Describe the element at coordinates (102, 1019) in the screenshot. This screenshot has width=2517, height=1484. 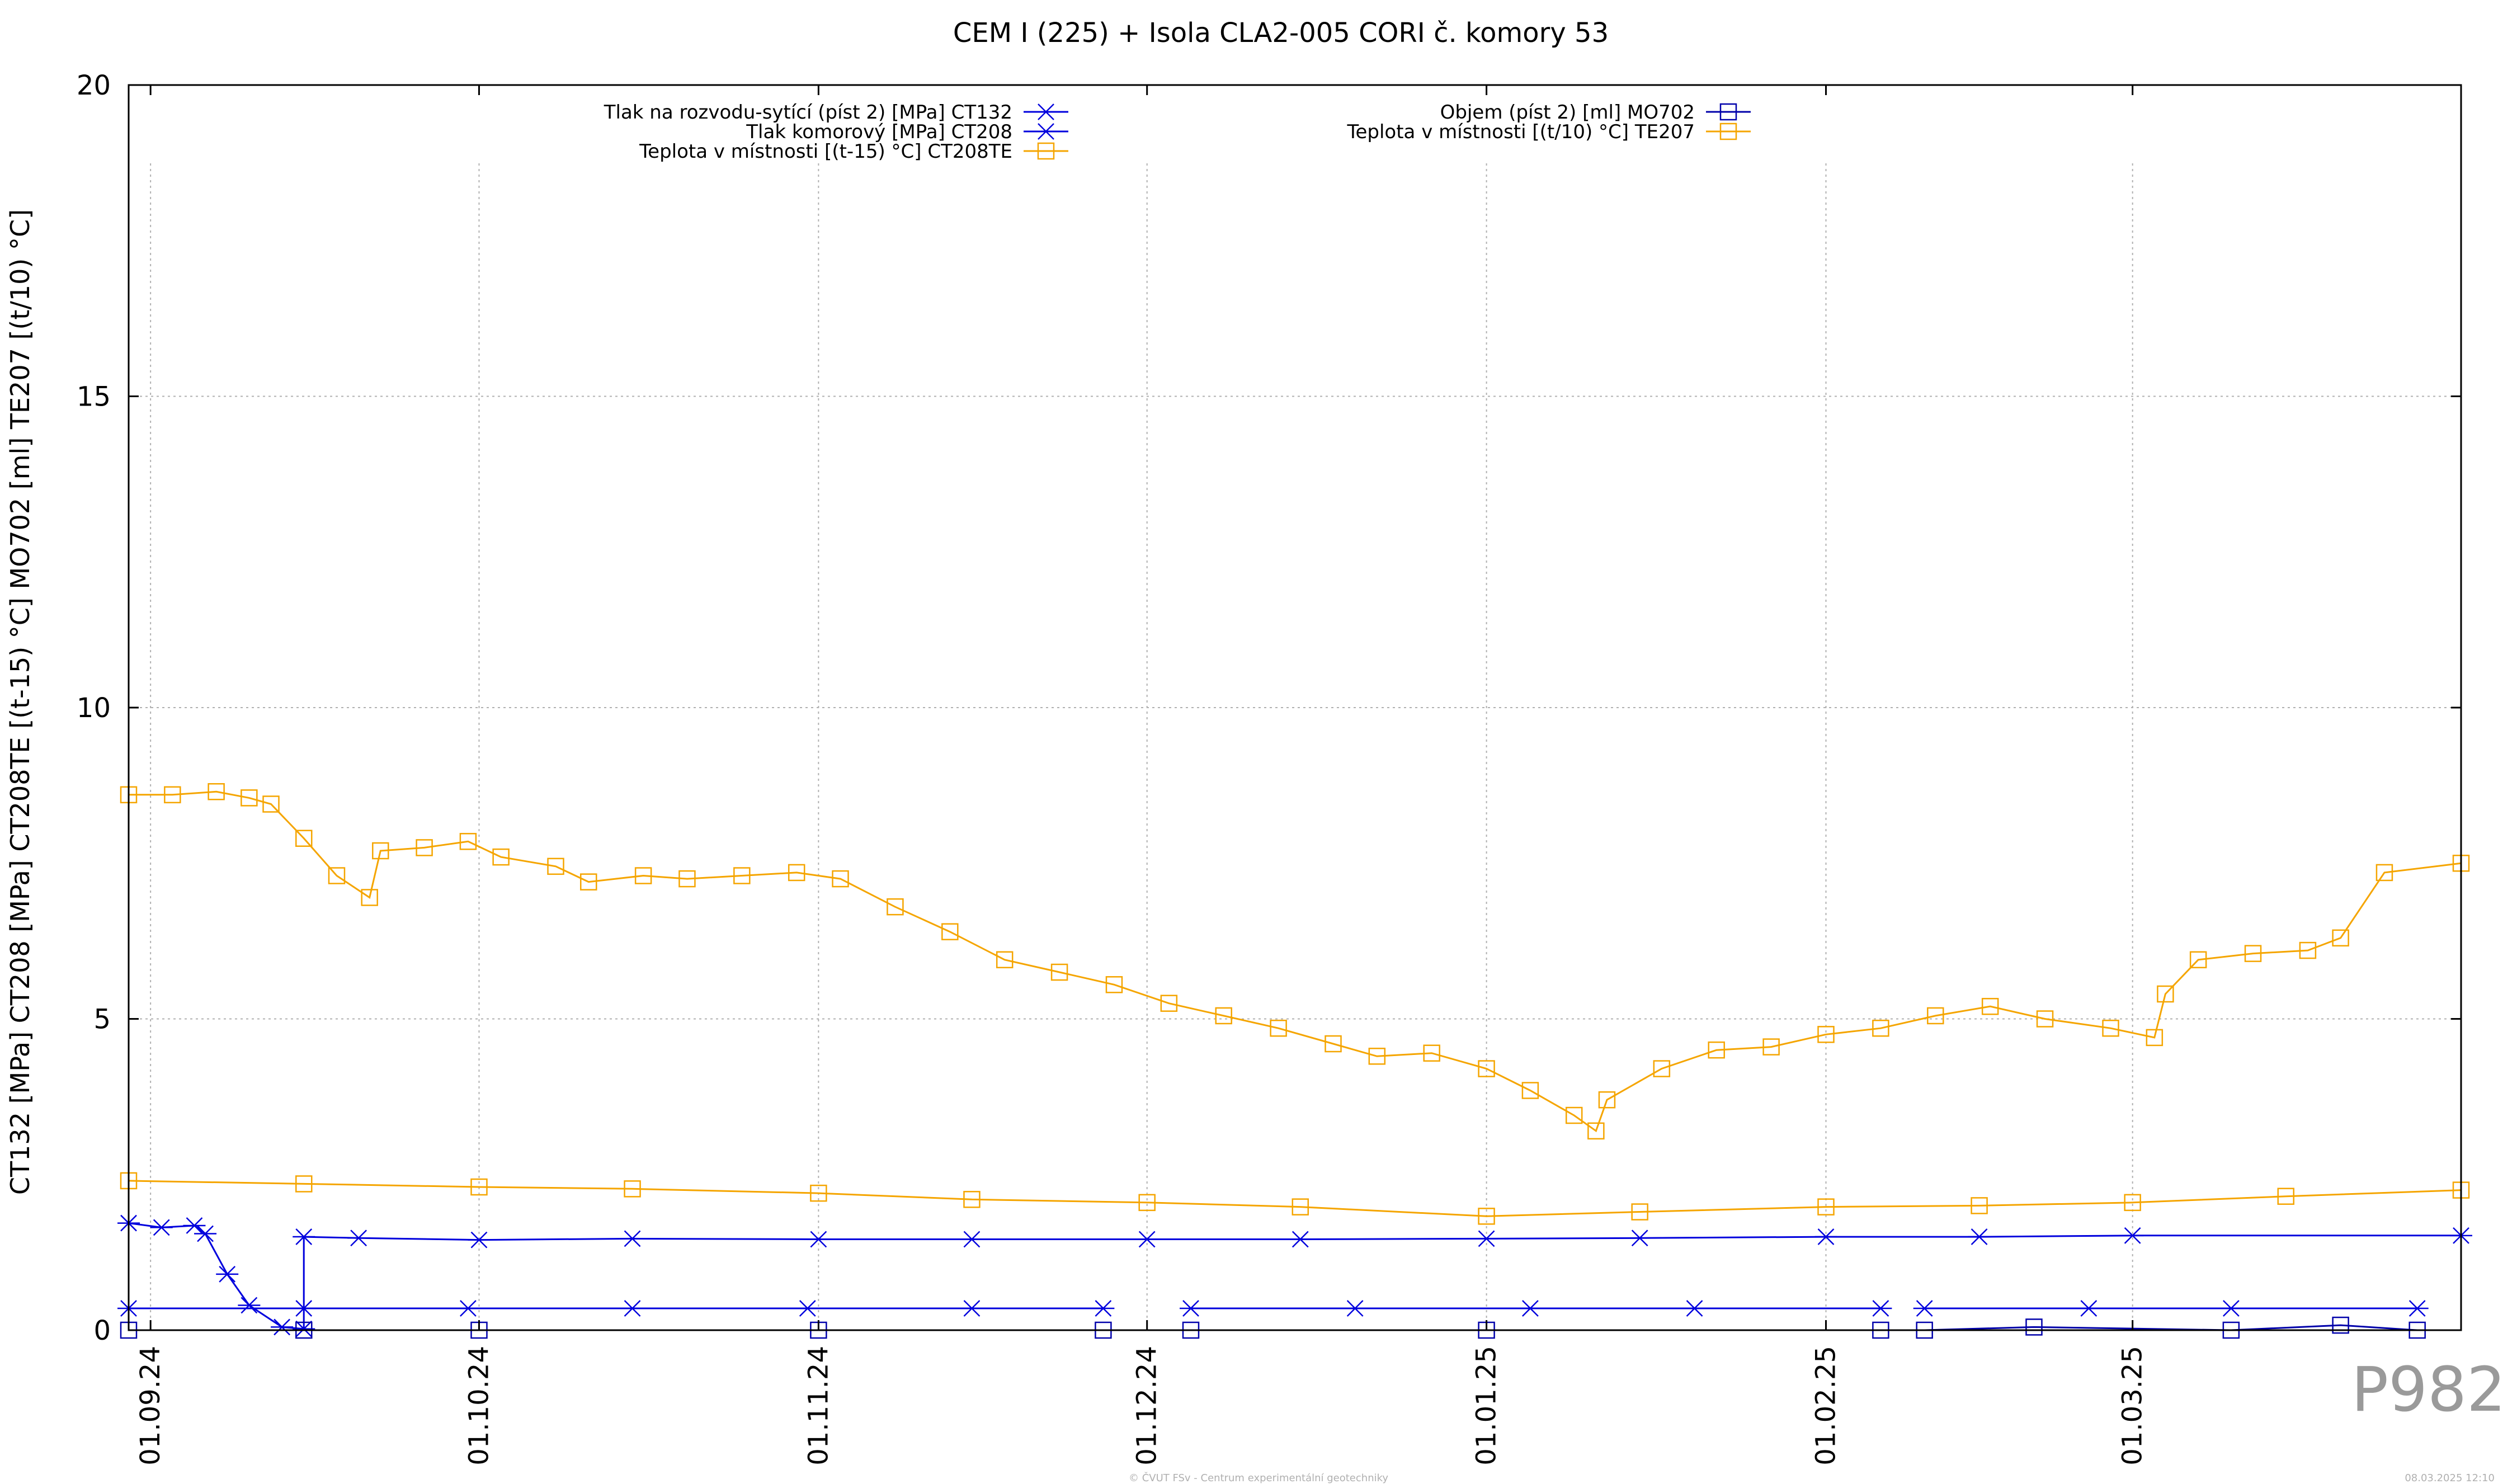
I see `y-tick-label: 5` at that location.